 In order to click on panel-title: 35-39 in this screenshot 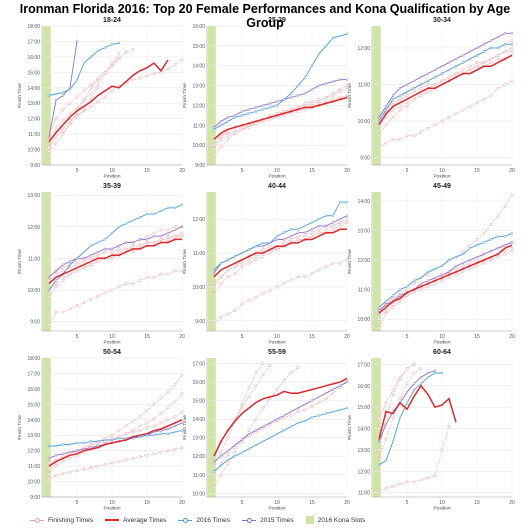, I will do `click(112, 186)`.